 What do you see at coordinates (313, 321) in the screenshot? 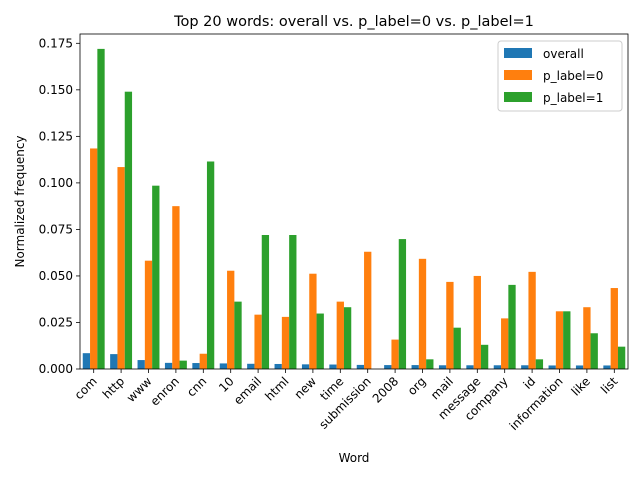
I see `bar-p-label-0-new` at bounding box center [313, 321].